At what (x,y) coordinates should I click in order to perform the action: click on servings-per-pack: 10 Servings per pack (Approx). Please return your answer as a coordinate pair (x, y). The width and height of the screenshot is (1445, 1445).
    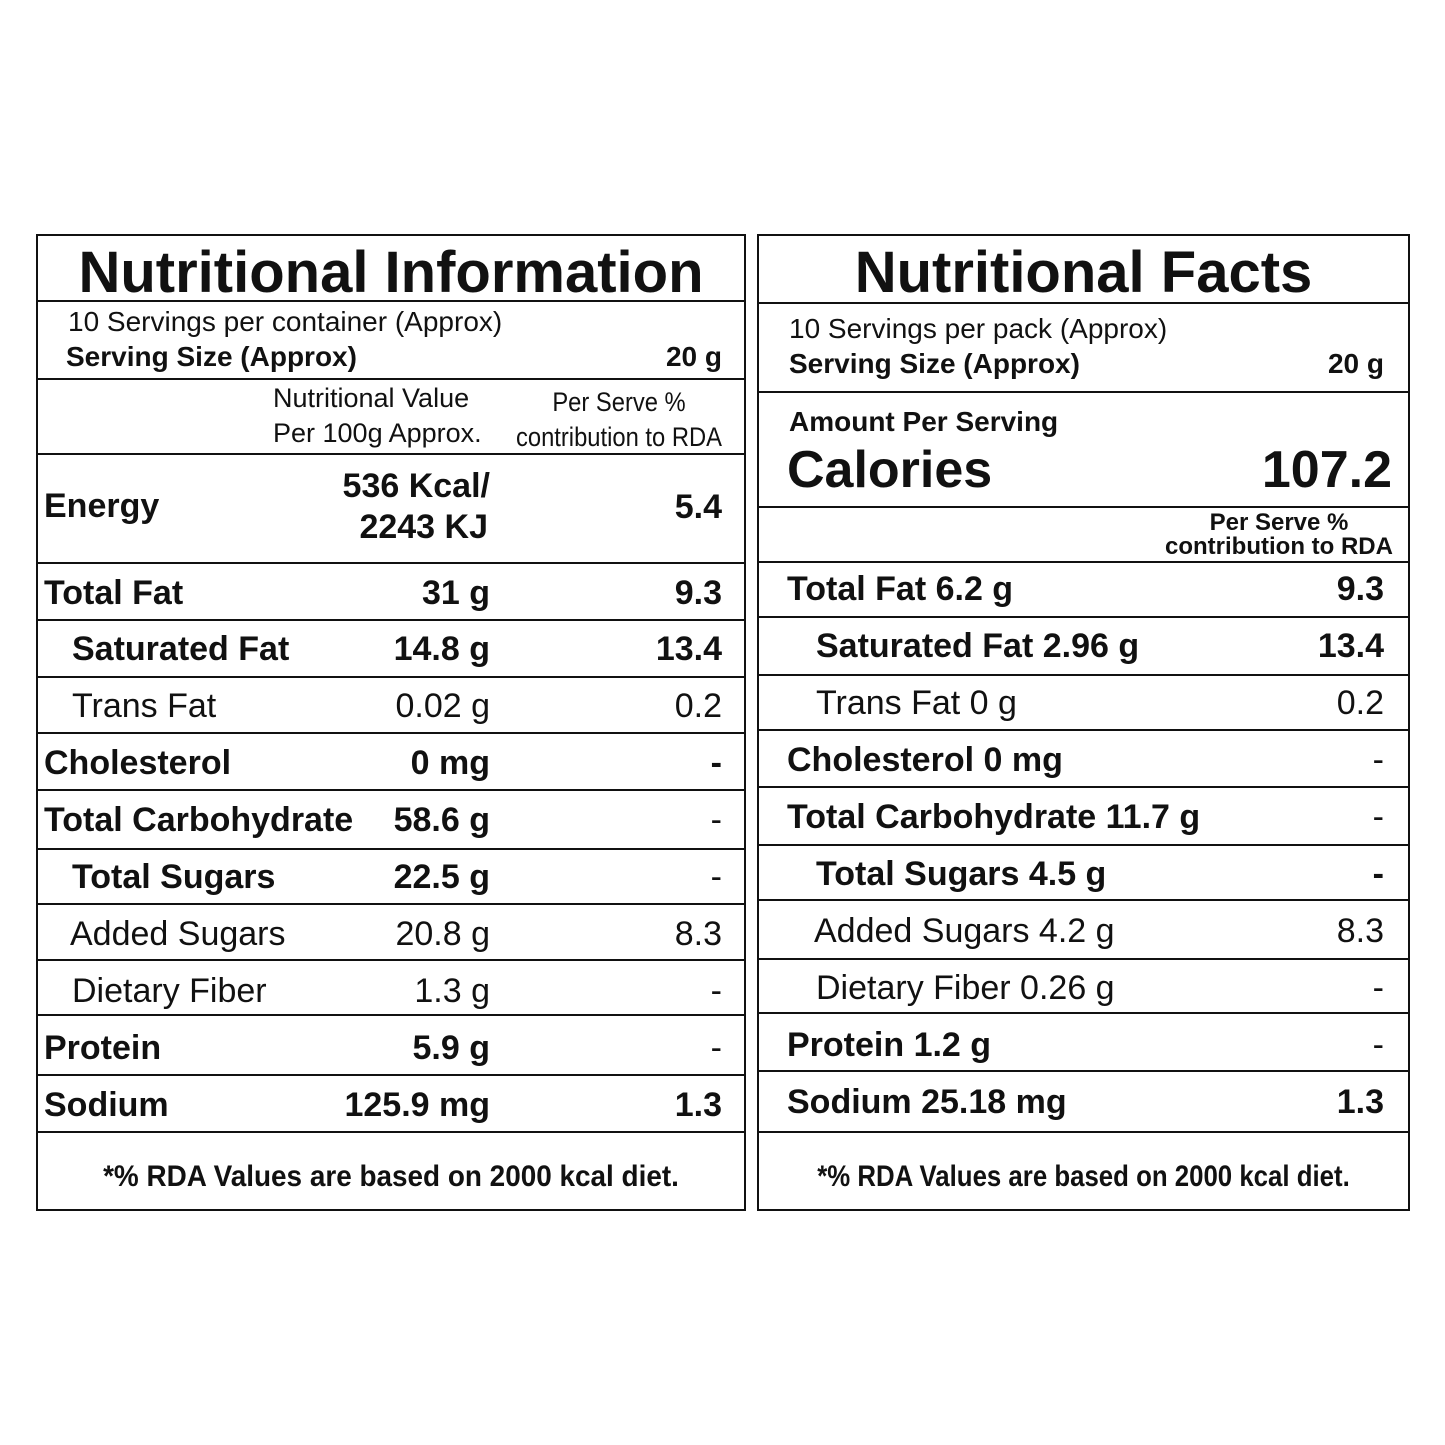
    Looking at the image, I should click on (978, 328).